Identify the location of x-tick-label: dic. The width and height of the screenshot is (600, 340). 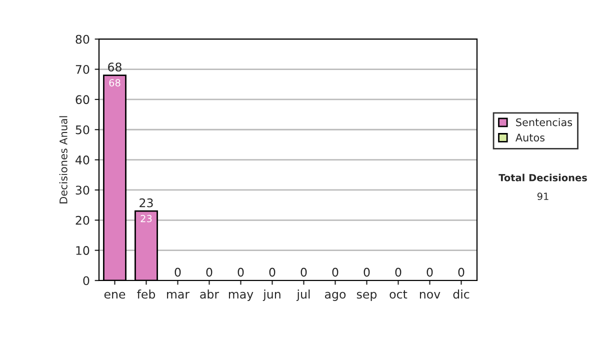
(461, 294).